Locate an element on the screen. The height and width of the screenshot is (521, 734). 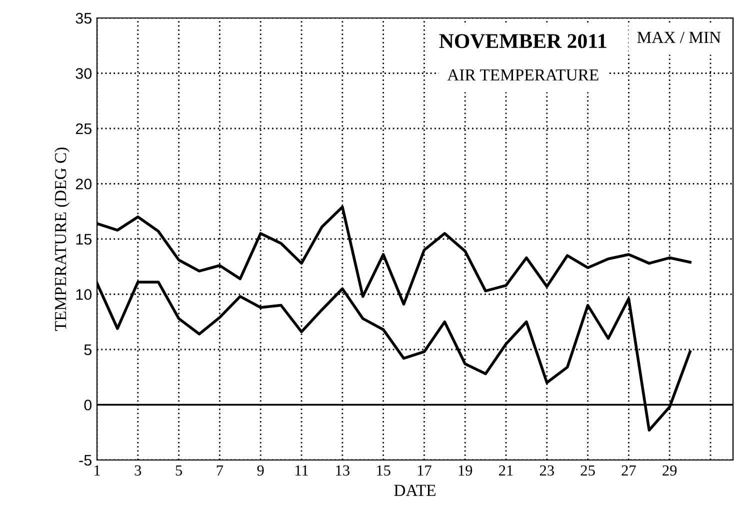
annotation: MAX / MIN is located at coordinates (679, 37).